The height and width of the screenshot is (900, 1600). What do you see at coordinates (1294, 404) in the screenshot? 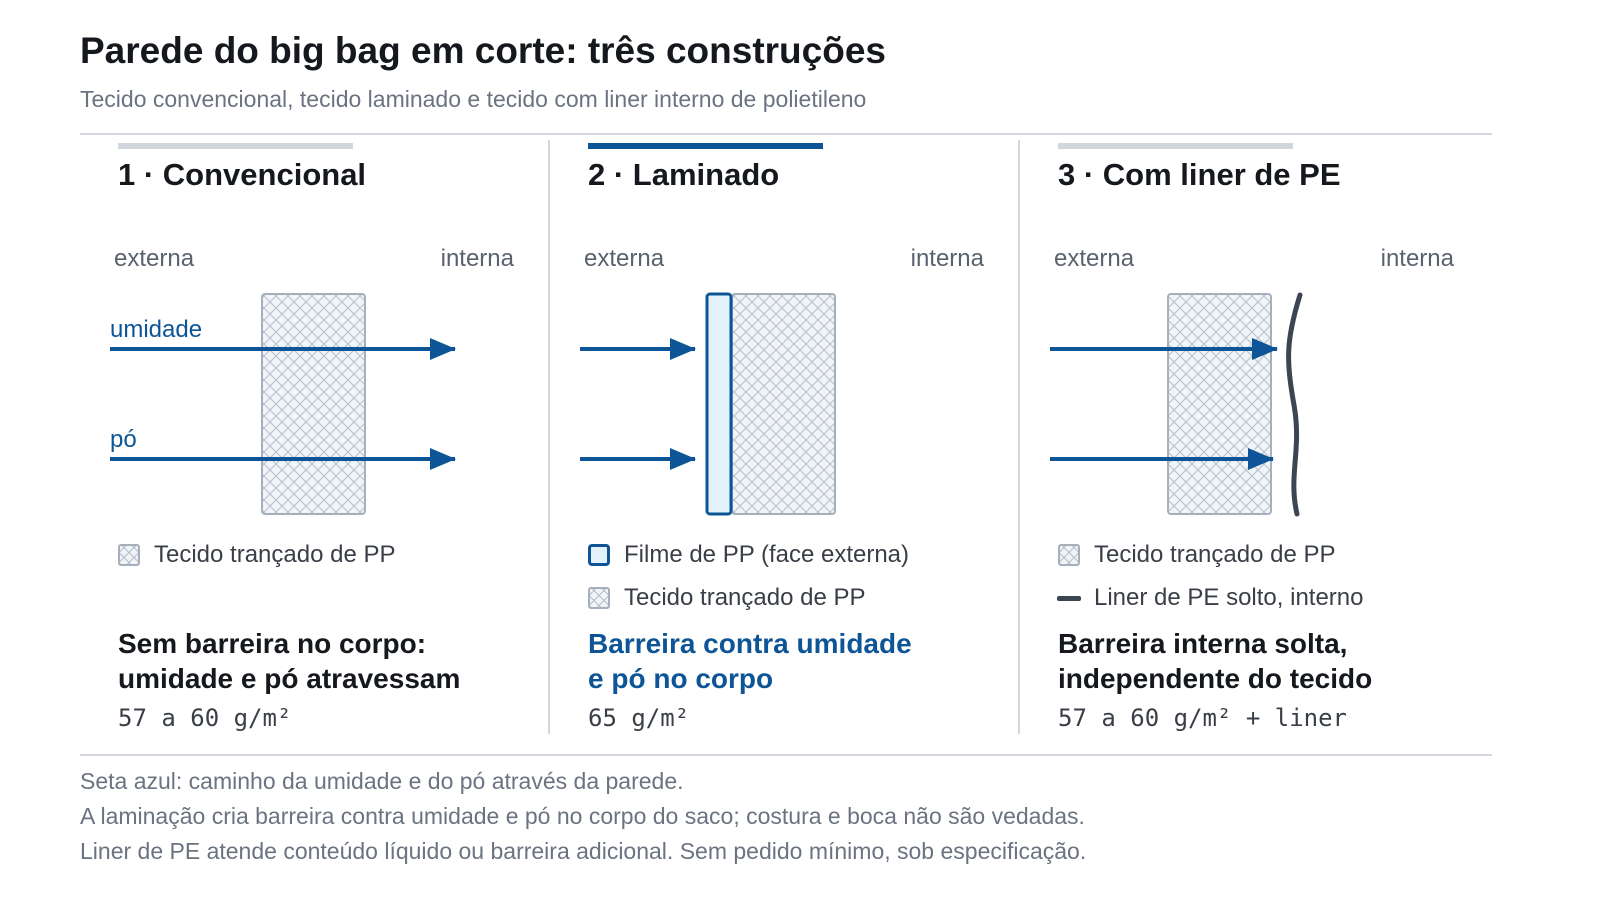
I see `pe-liner-layer` at bounding box center [1294, 404].